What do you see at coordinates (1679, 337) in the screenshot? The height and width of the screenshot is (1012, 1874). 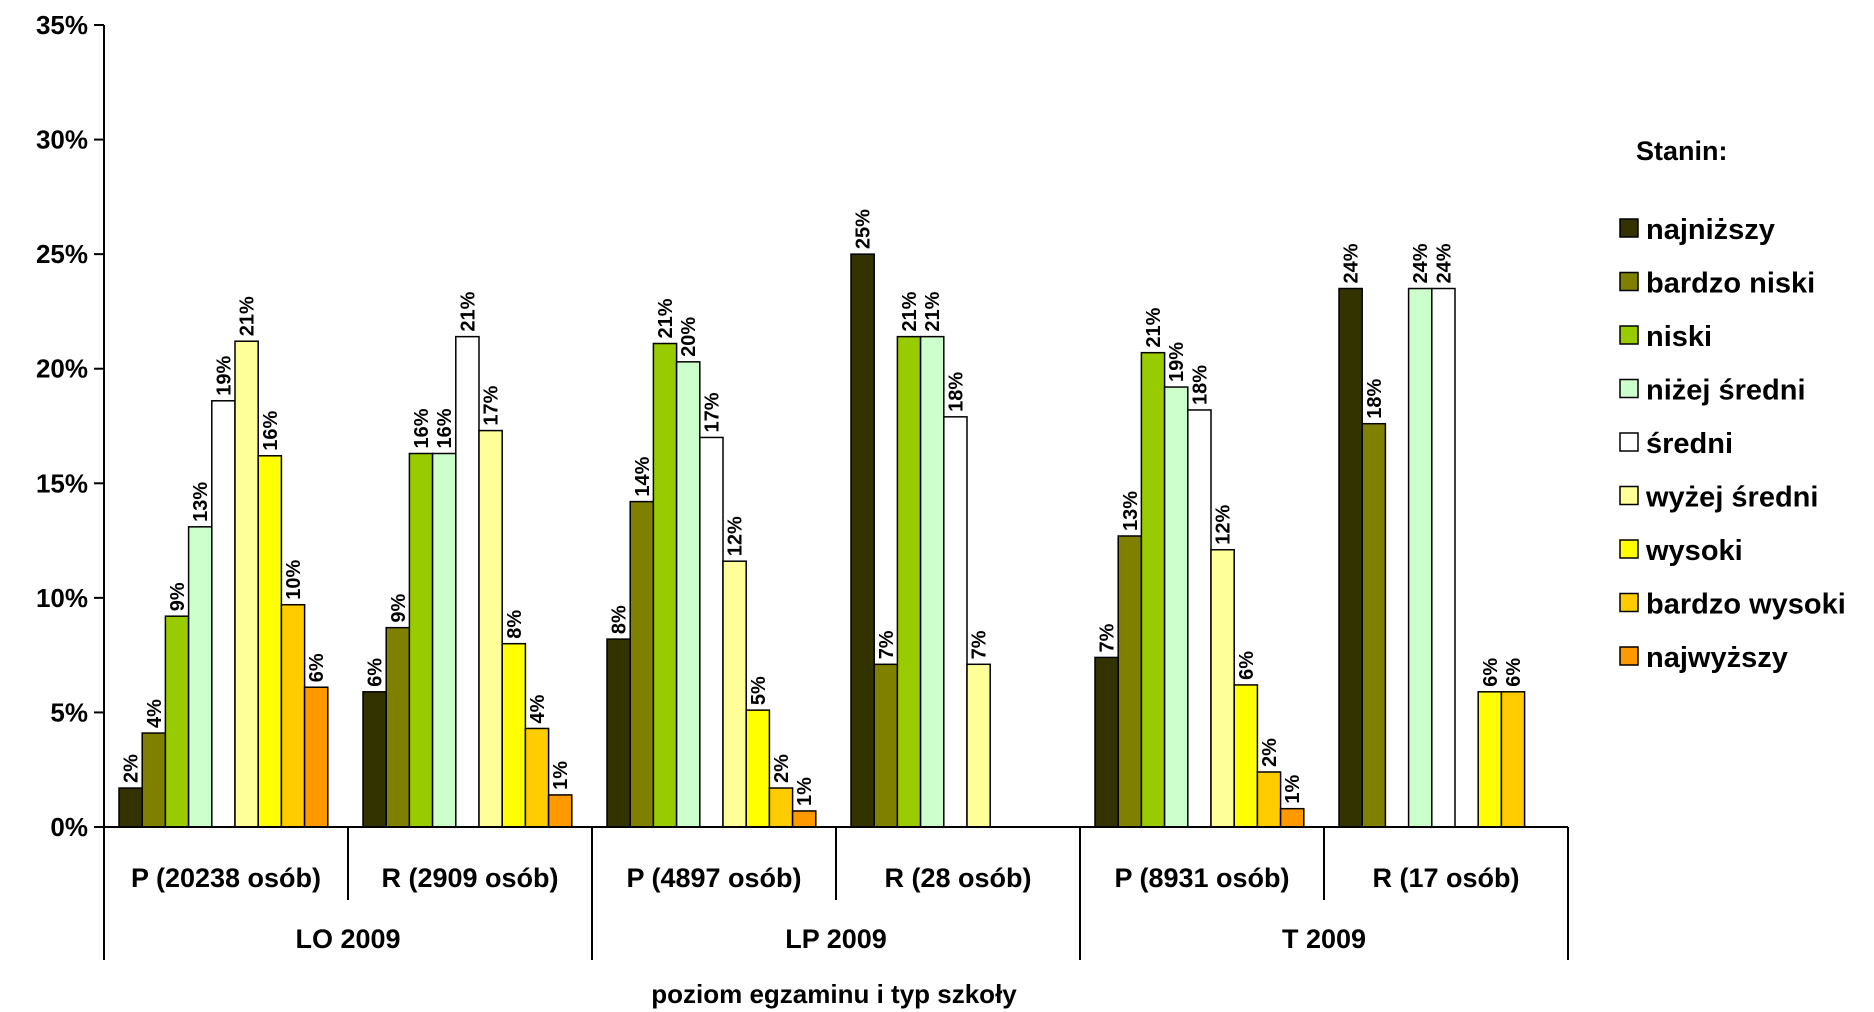 I see `legend-label: niski` at bounding box center [1679, 337].